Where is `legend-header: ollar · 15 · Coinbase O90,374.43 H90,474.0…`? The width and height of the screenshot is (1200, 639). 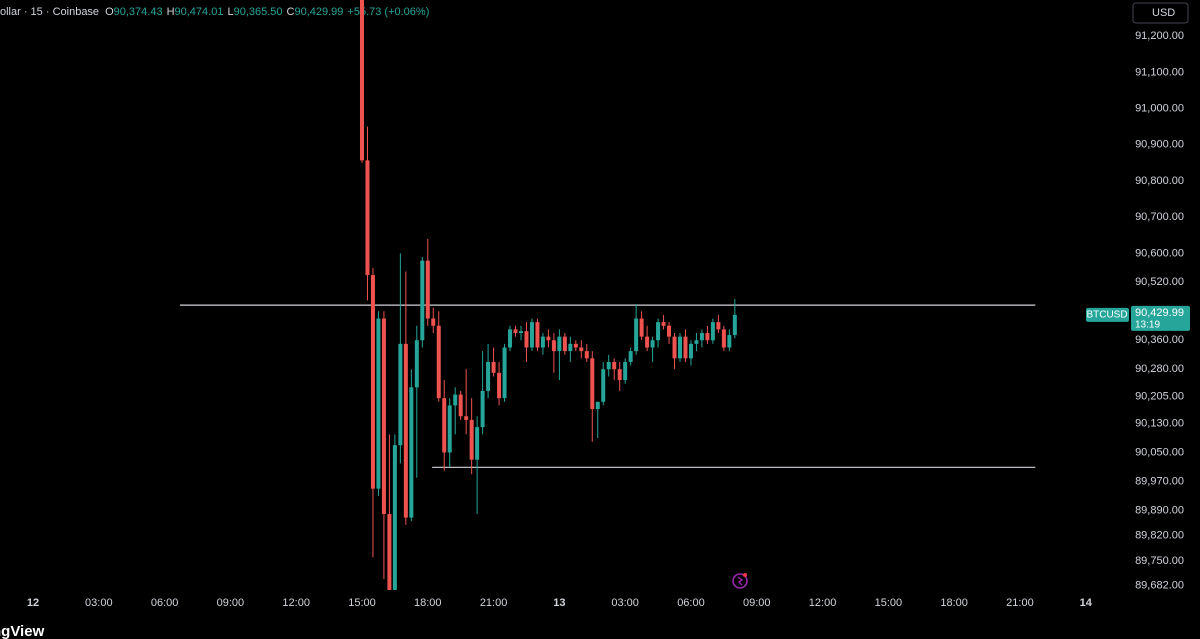
legend-header: ollar · 15 · Coinbase O90,374.43 H90,474.0… is located at coordinates (214, 12).